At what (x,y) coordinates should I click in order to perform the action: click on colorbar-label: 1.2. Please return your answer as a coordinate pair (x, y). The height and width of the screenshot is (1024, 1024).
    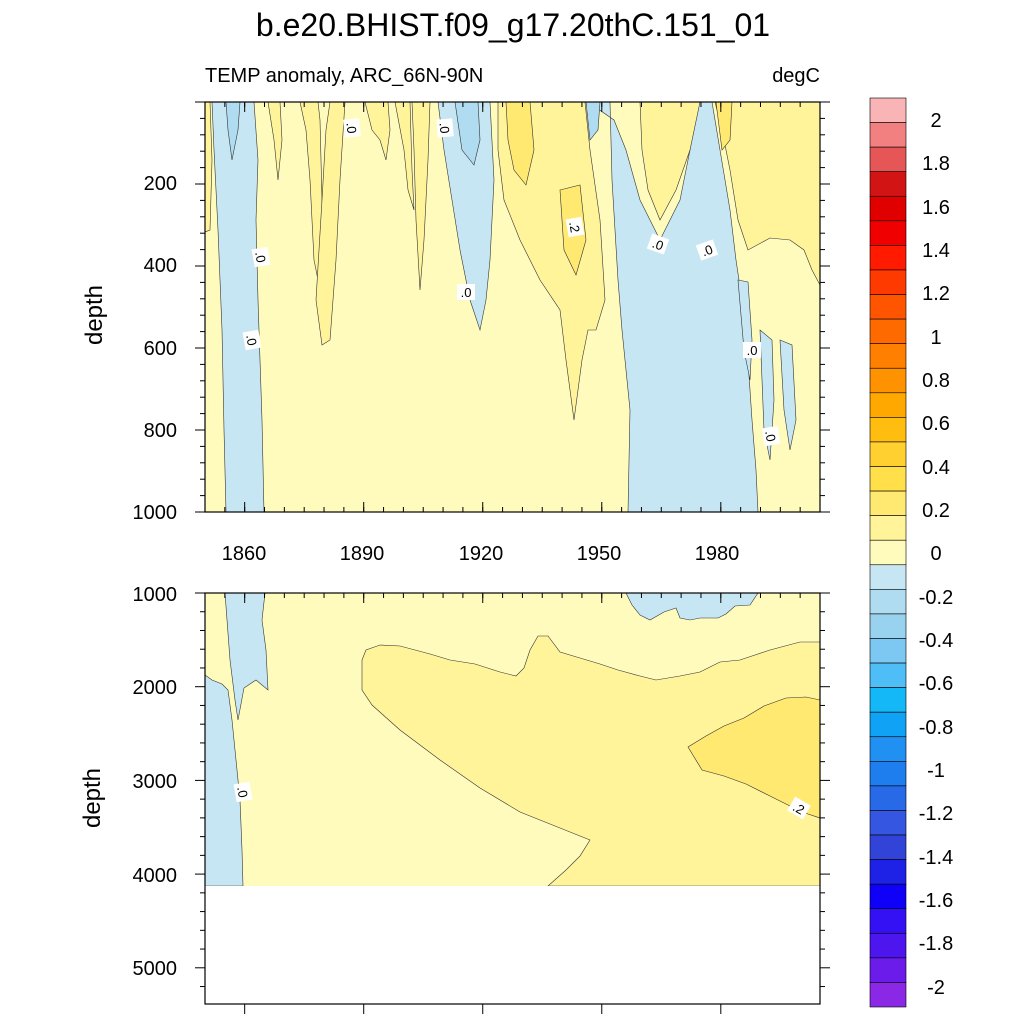
    Looking at the image, I should click on (936, 294).